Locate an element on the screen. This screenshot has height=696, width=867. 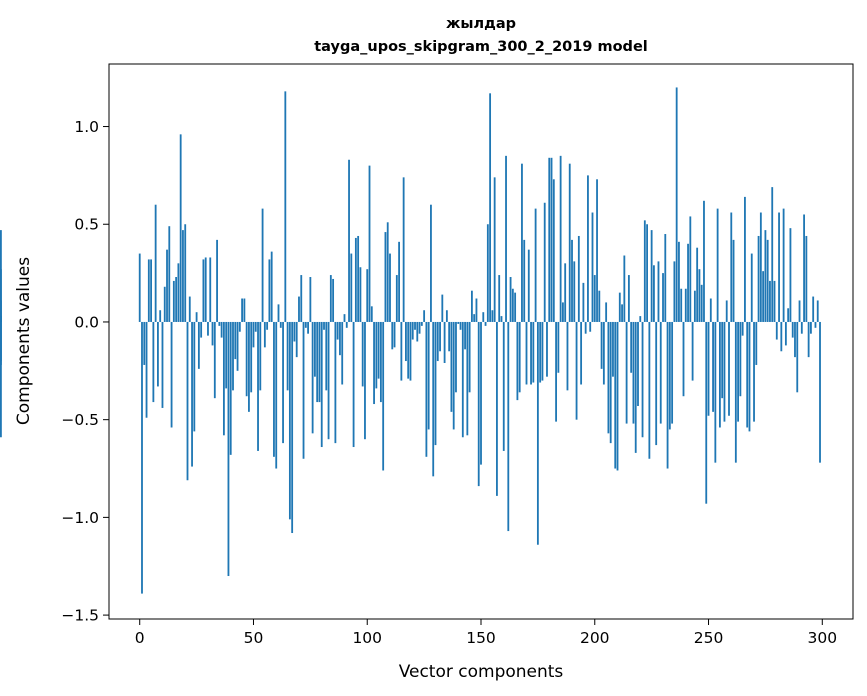
chart-title: жылдар is located at coordinates (481, 24).